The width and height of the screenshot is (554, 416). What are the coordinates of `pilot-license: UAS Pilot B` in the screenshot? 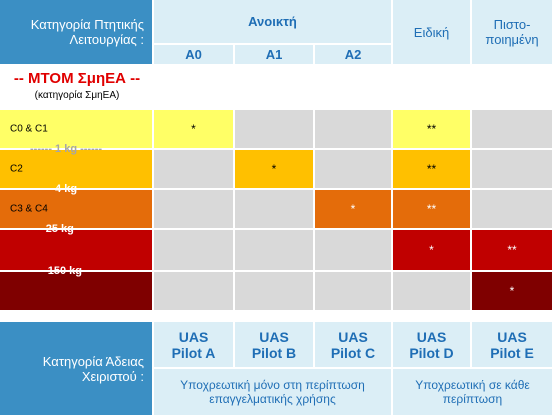 It's located at (274, 344).